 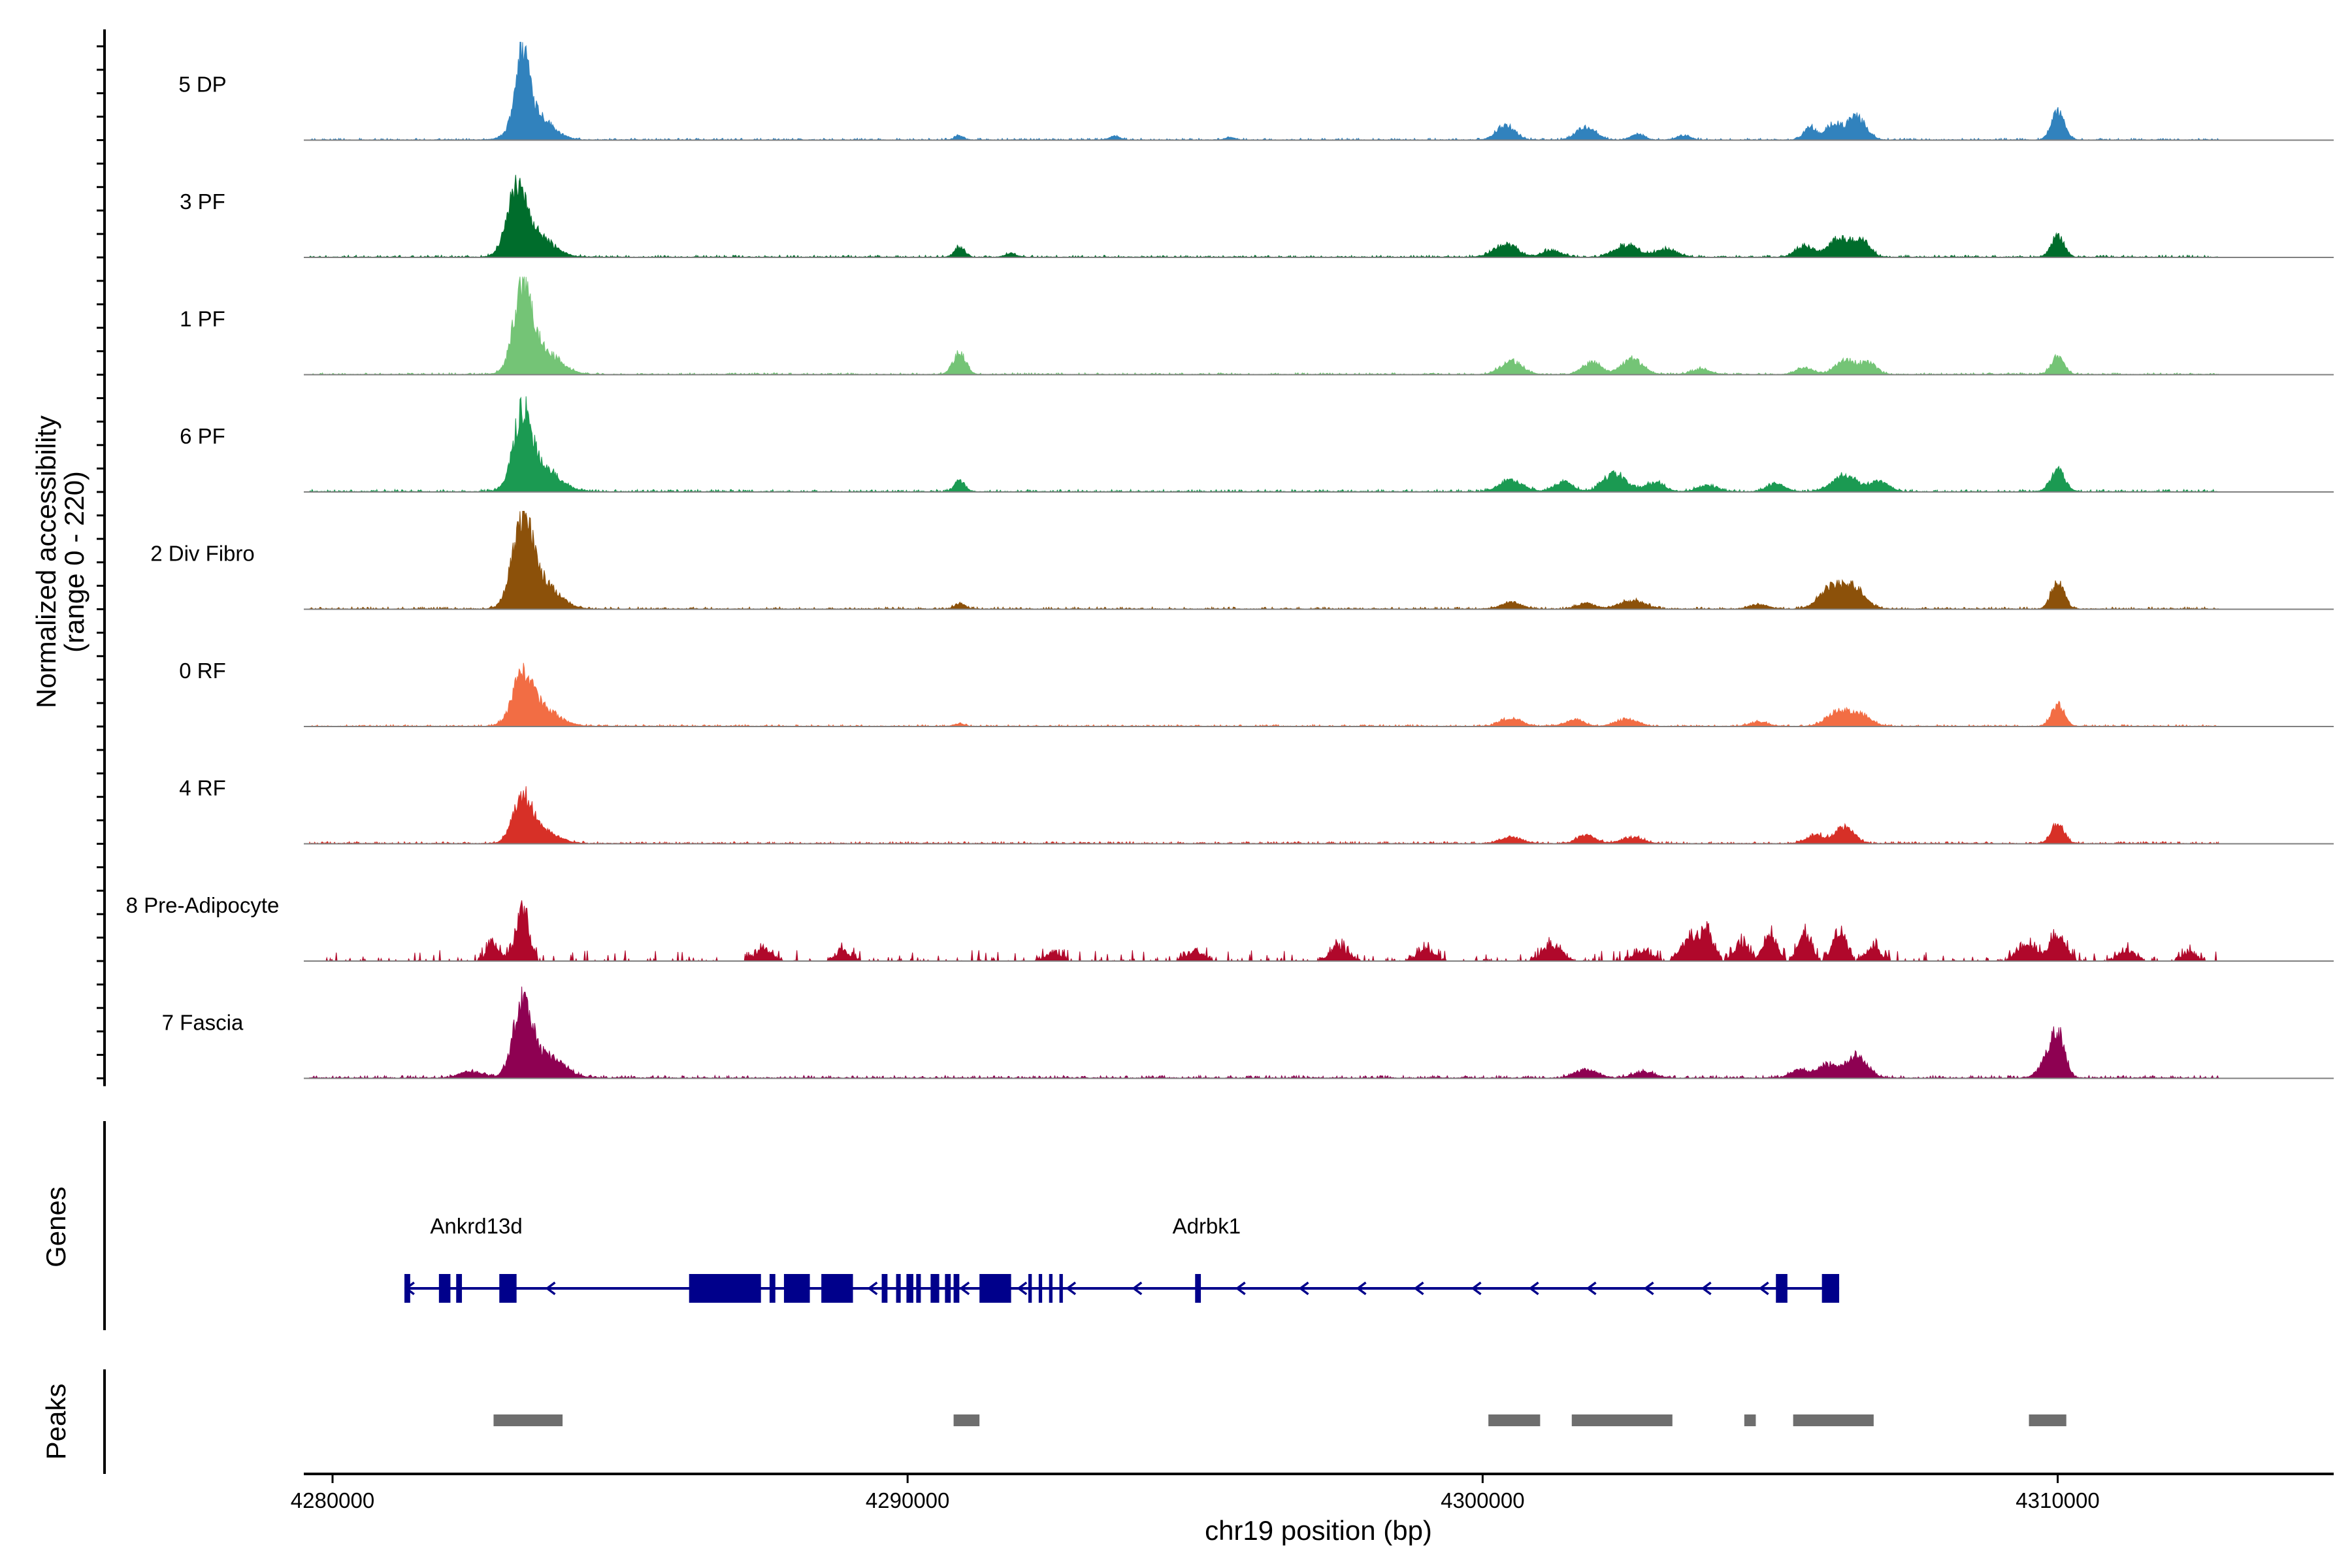 I want to click on x-tick-label: 4300000, so click(x=1482, y=1500).